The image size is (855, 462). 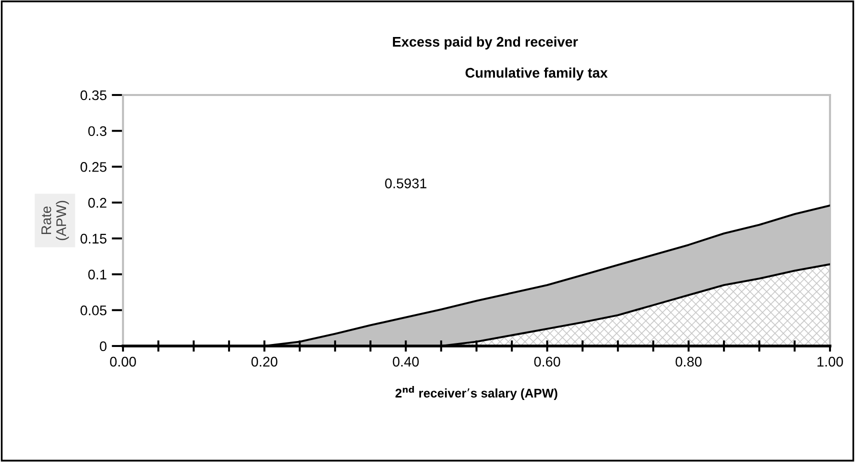 What do you see at coordinates (547, 361) in the screenshot?
I see `x-tick-label: 0.60` at bounding box center [547, 361].